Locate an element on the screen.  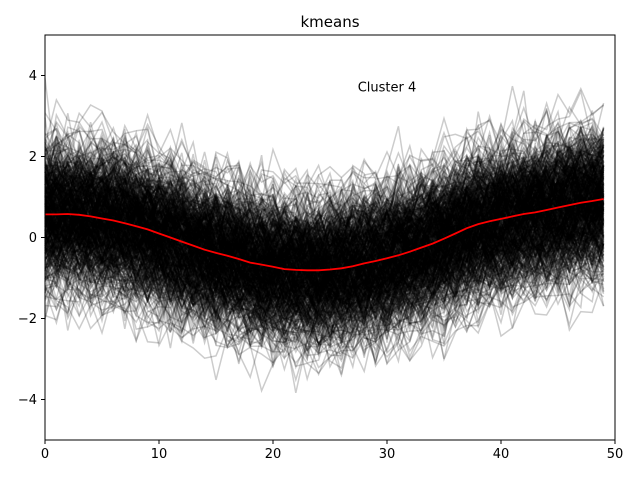
mean-series-layer is located at coordinates (324, 235).